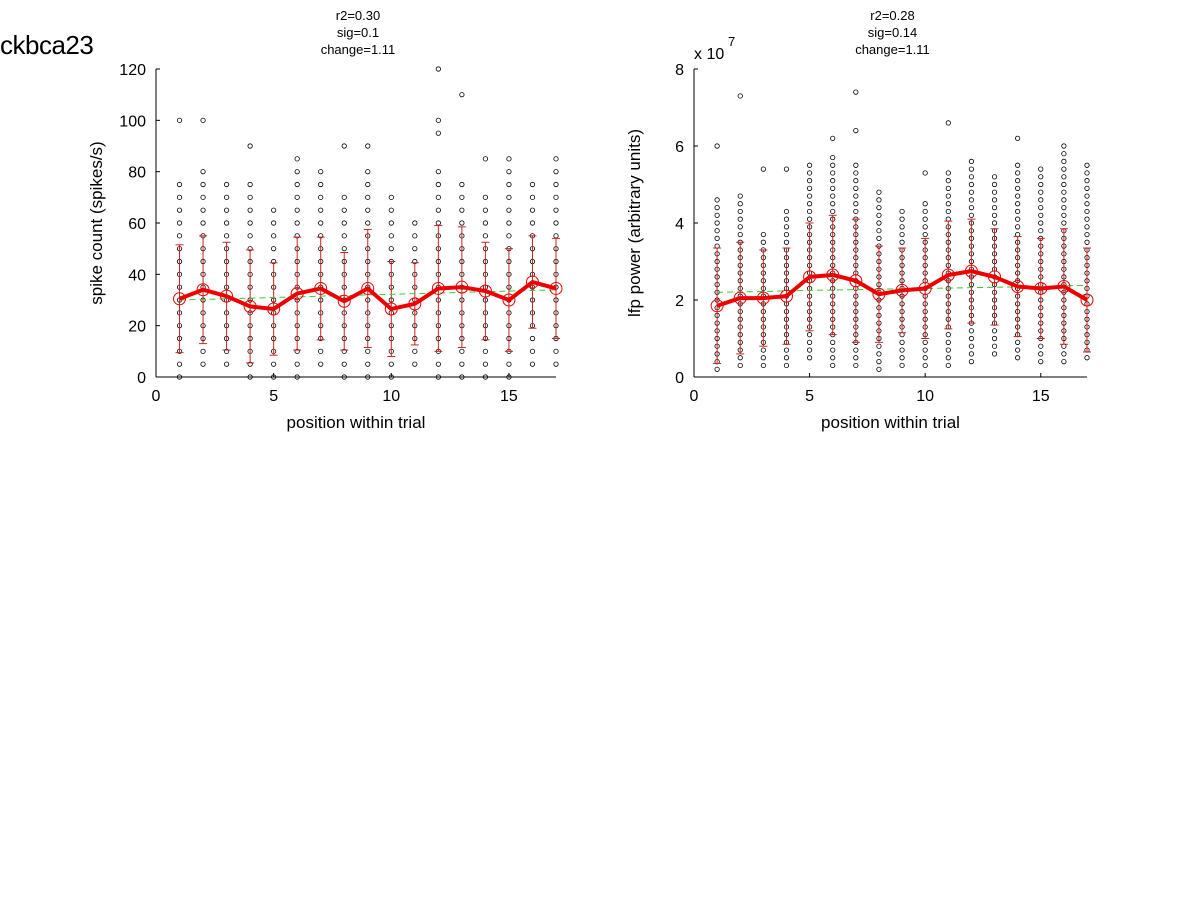 This screenshot has height=901, width=1200. I want to click on y-tick-label: 8, so click(679, 70).